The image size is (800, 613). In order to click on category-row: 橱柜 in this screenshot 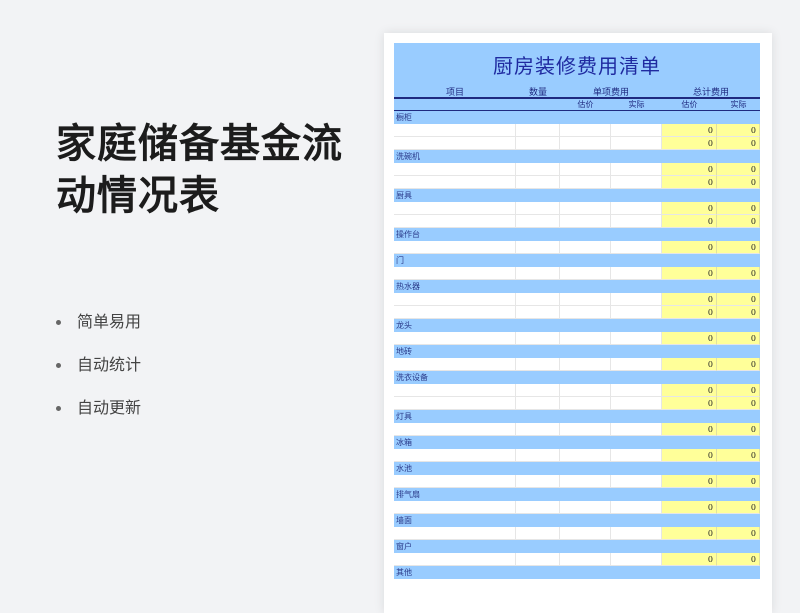, I will do `click(577, 117)`.